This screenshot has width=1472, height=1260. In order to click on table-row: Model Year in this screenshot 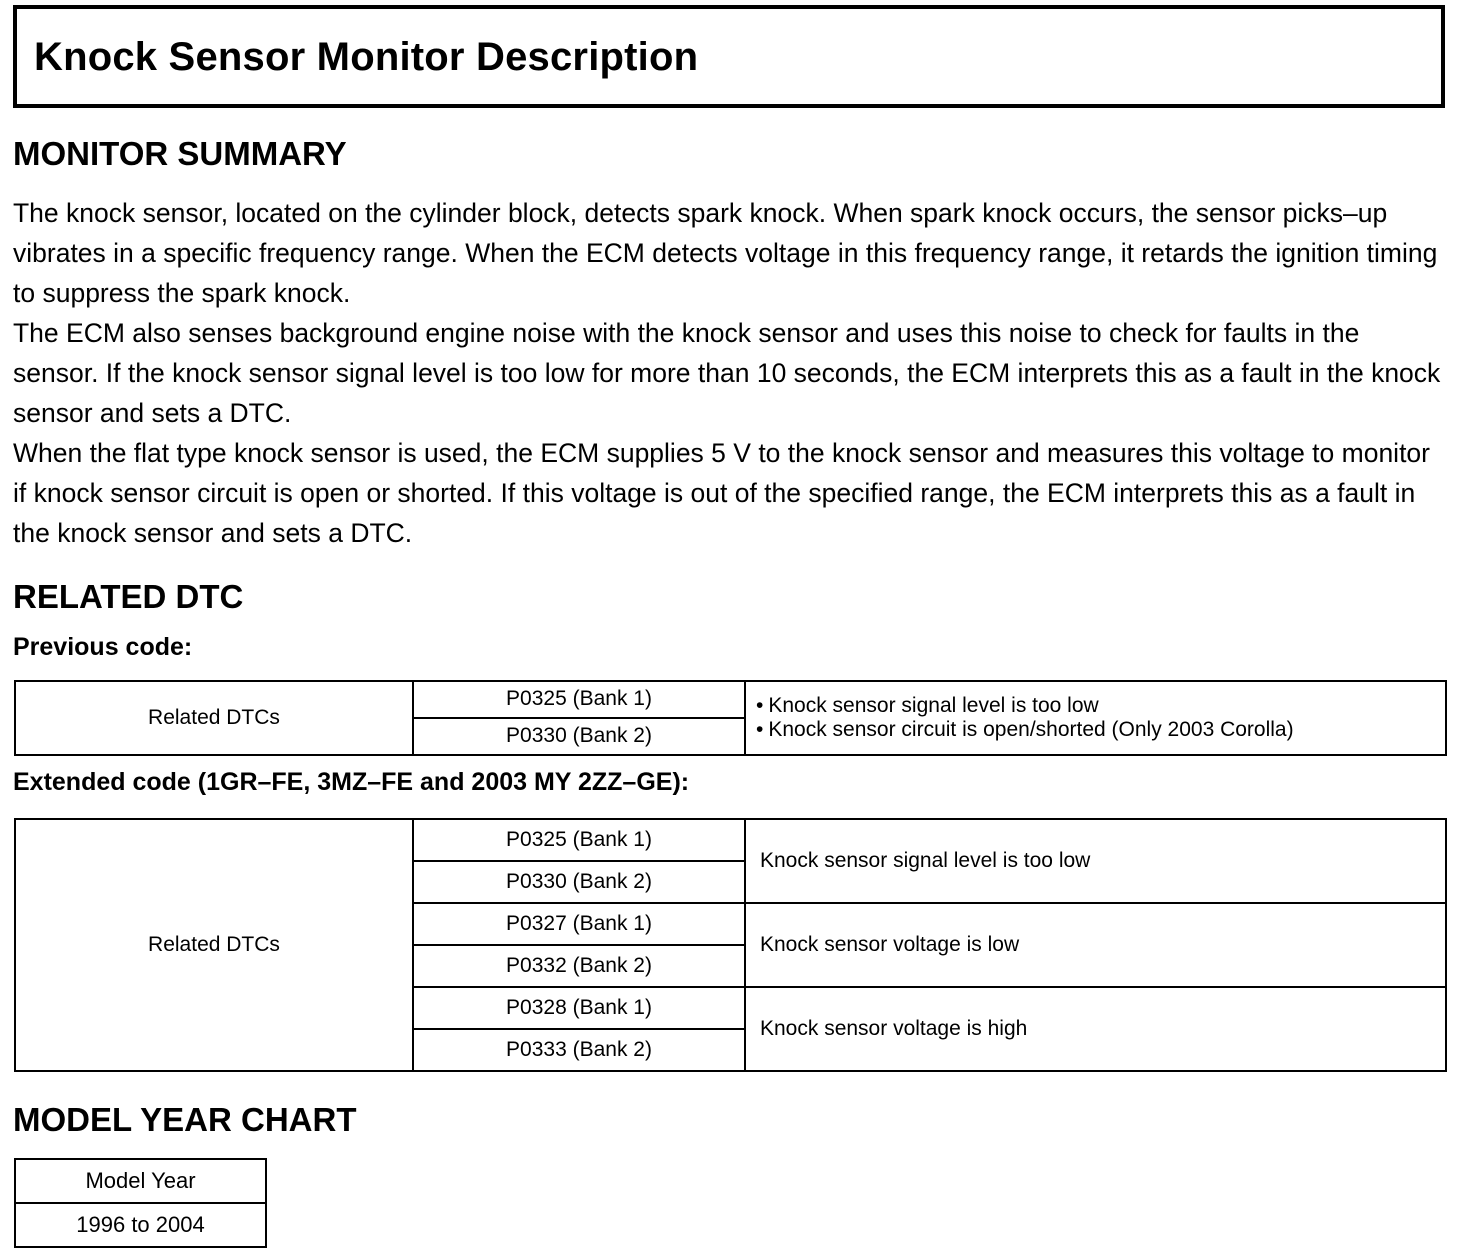, I will do `click(140, 1181)`.